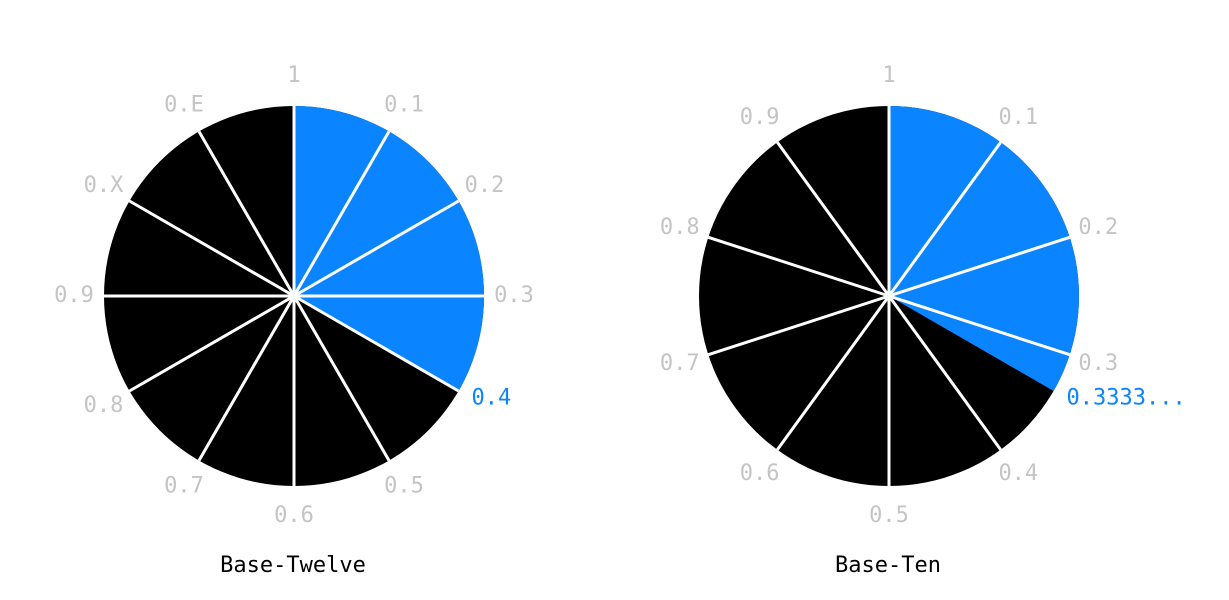  I want to click on caption: Base-Ten, so click(888, 565).